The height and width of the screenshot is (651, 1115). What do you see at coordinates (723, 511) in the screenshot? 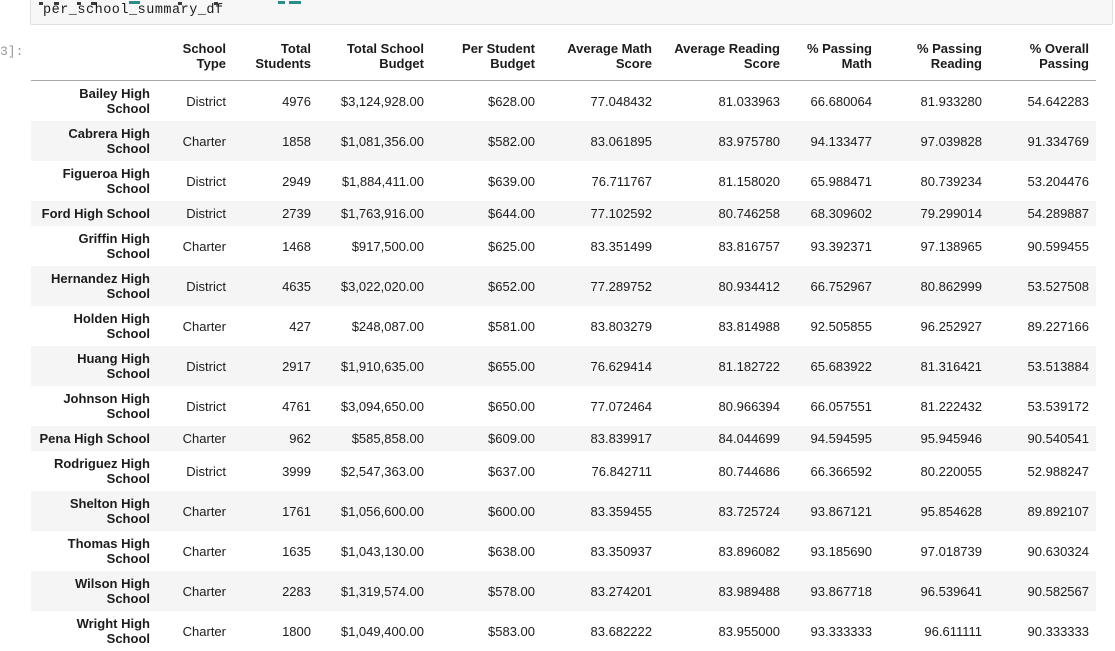
I see `table-cell: 83.725724` at bounding box center [723, 511].